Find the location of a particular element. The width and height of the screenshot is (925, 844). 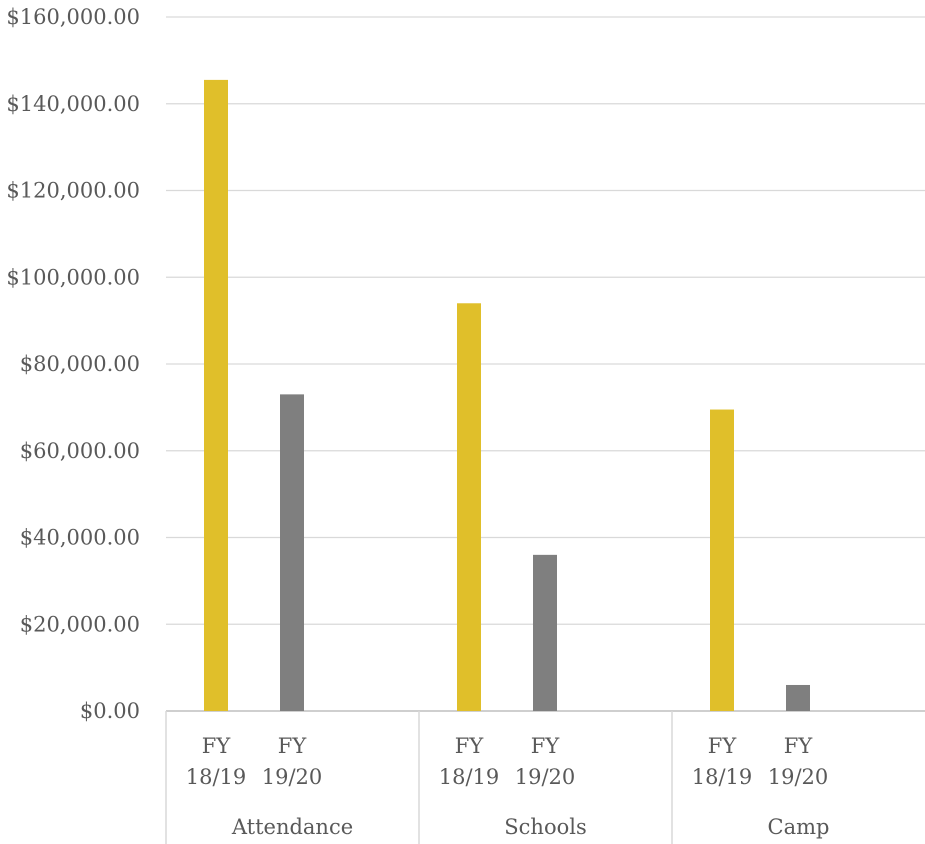

y-tick-label: $160,000.00 is located at coordinates (73, 17).